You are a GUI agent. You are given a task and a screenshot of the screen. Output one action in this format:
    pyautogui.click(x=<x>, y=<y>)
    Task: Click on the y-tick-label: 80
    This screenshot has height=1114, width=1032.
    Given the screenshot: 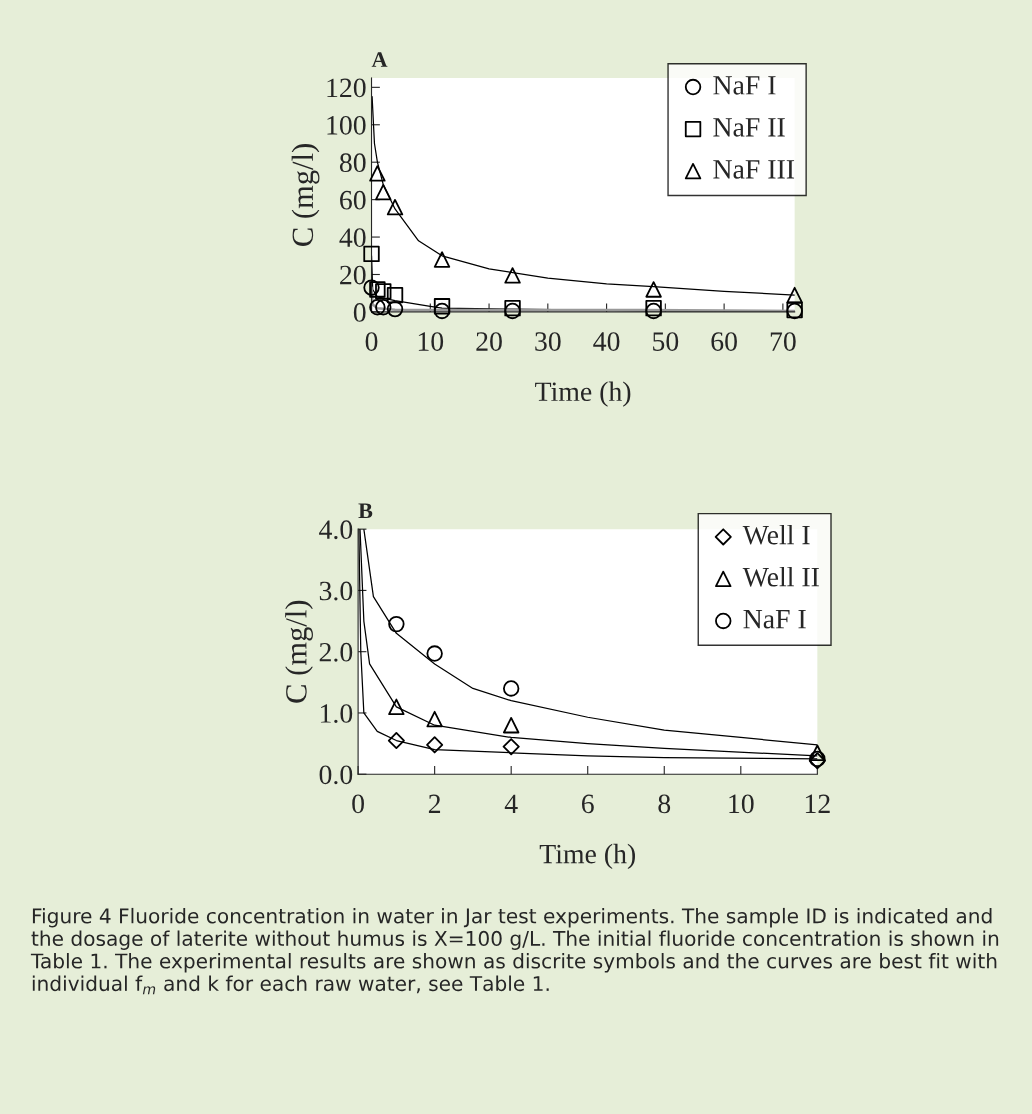 What is the action you would take?
    pyautogui.click(x=352, y=163)
    